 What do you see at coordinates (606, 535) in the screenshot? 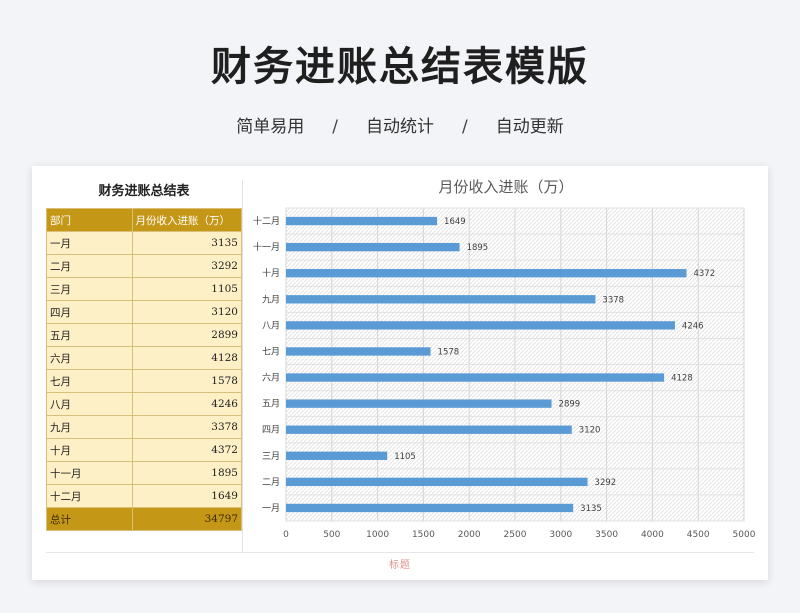
I see `x-tick-label: 3500` at bounding box center [606, 535].